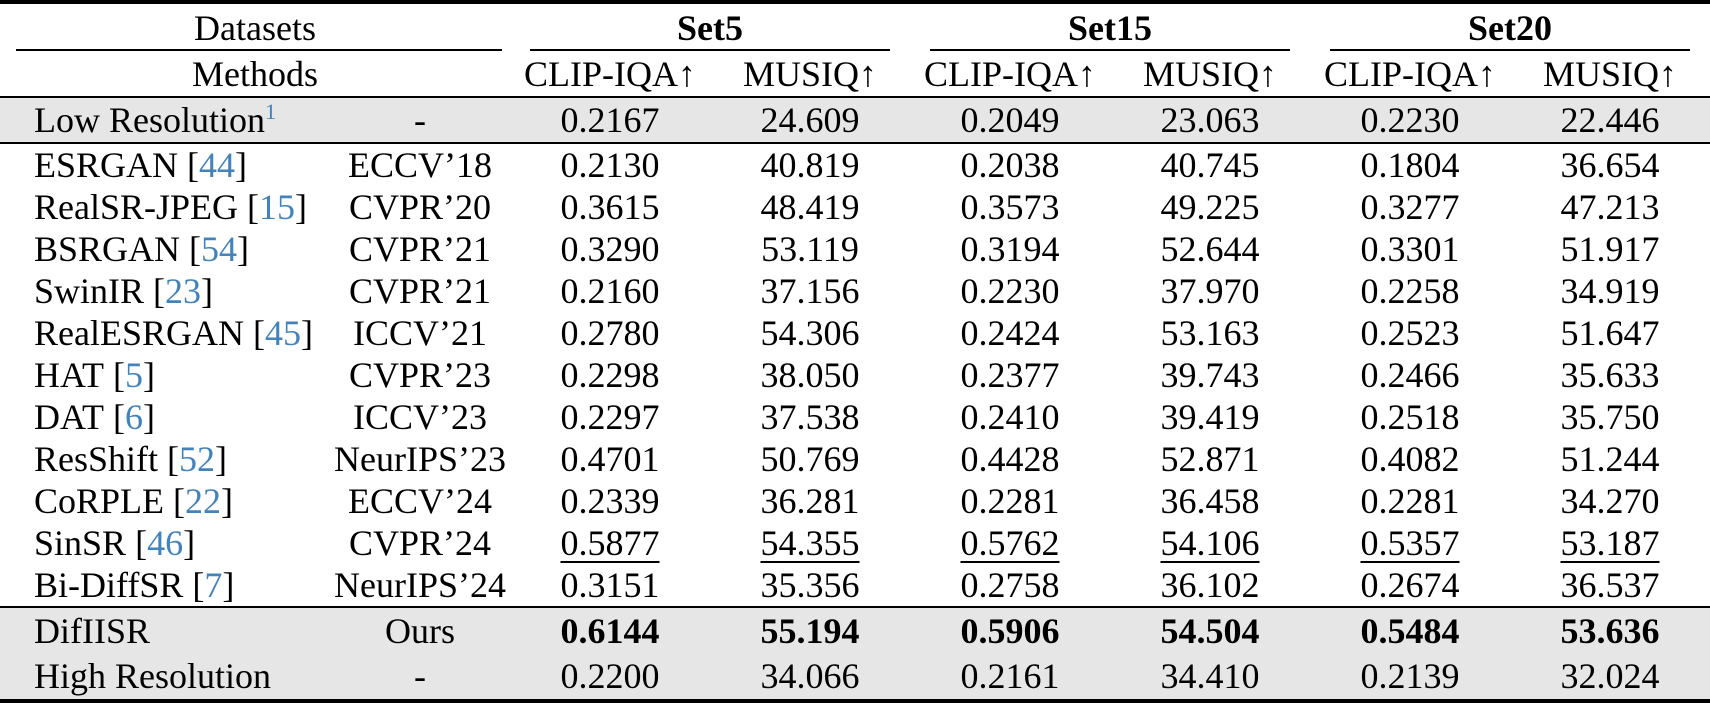 The width and height of the screenshot is (1710, 703). I want to click on metric-value-cell: 0.2200, so click(610, 676).